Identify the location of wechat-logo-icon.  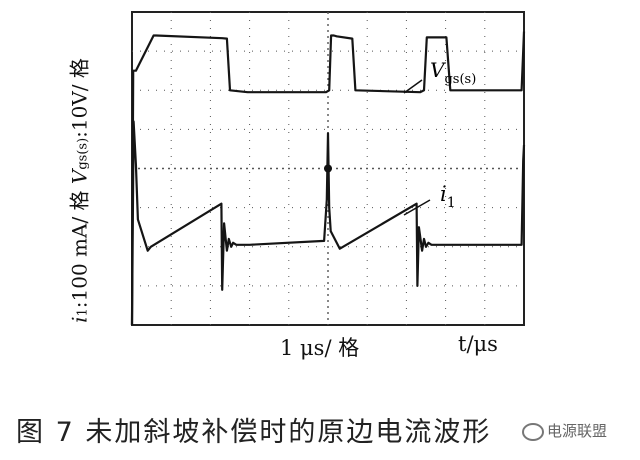
(533, 431).